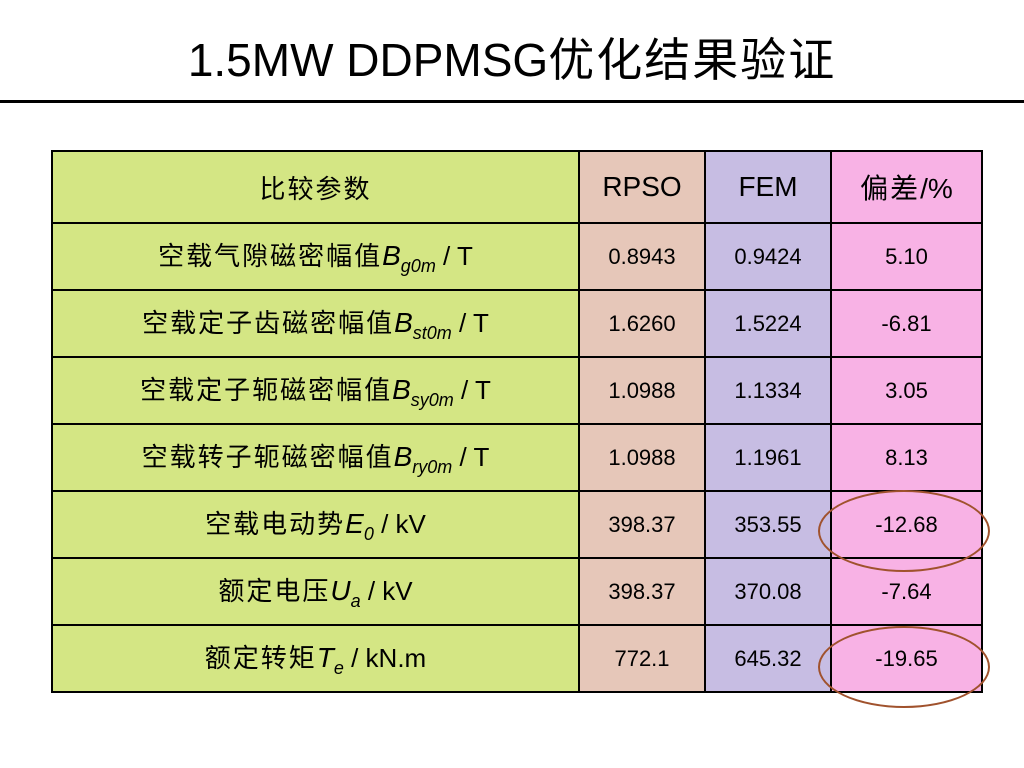  I want to click on table-row: 空载电动势E0 / kV 398.37 353.55 -12.68, so click(517, 524).